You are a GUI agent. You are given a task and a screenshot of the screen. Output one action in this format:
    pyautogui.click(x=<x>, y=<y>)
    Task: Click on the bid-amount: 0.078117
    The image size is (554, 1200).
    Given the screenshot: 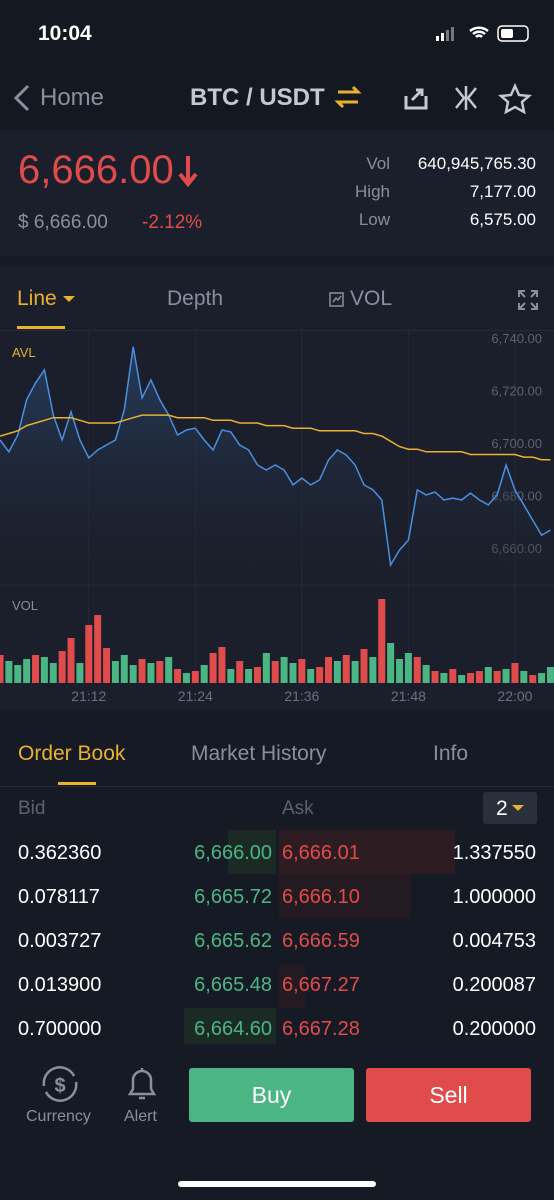 What is the action you would take?
    pyautogui.click(x=59, y=897)
    